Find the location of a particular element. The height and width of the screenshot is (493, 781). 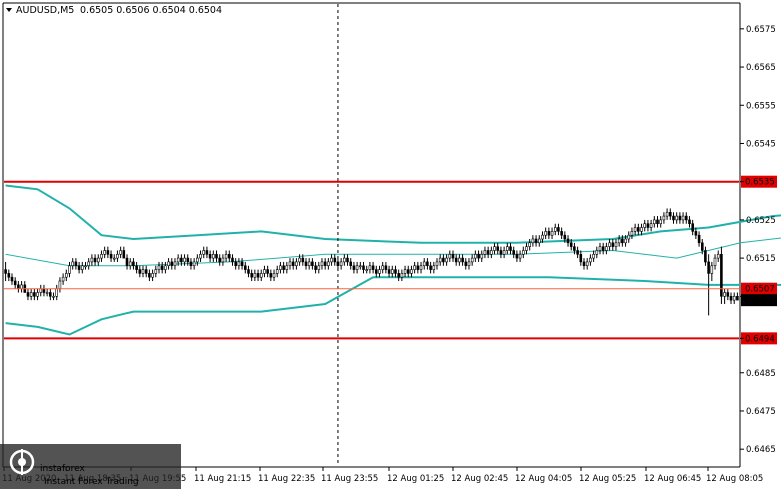

x-tick-label: 12 Aug 02:45 is located at coordinates (479, 479).